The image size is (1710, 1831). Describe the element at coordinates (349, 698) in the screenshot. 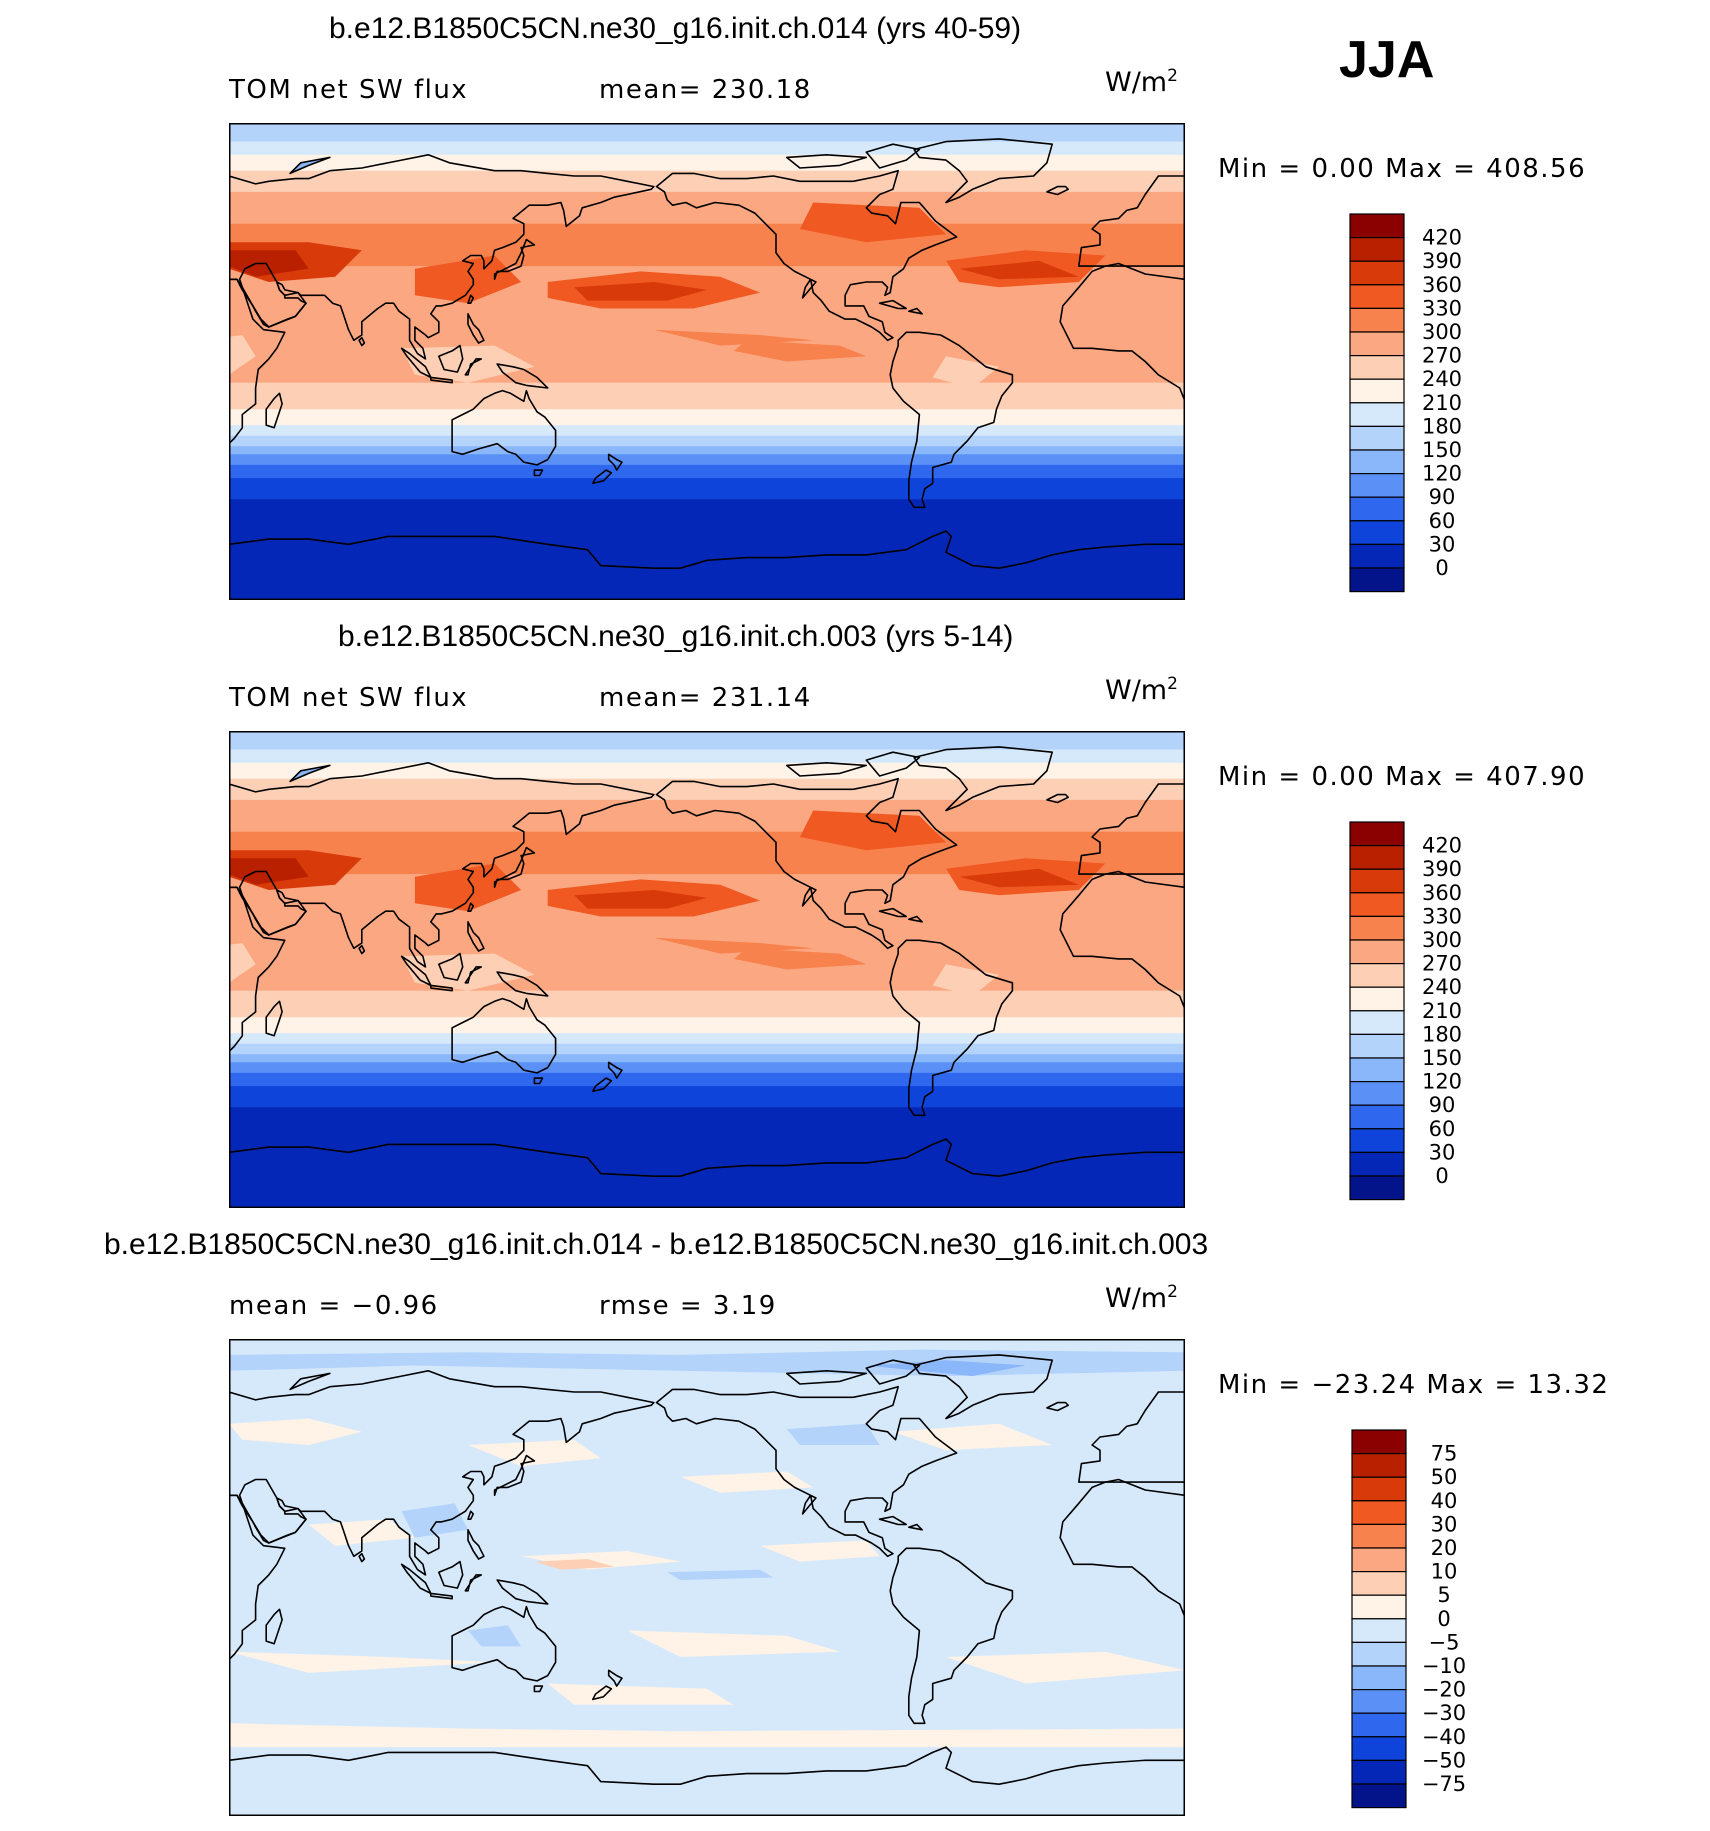

I see `panel2-variable: TOM net SW flux` at that location.